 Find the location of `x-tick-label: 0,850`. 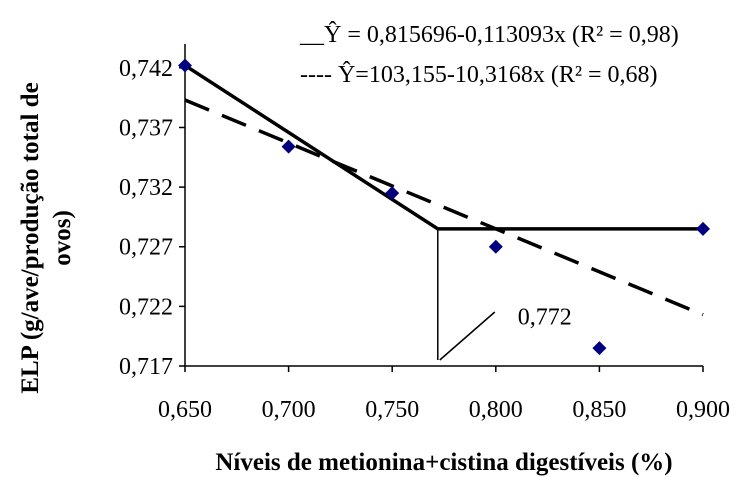

x-tick-label: 0,850 is located at coordinates (599, 410).